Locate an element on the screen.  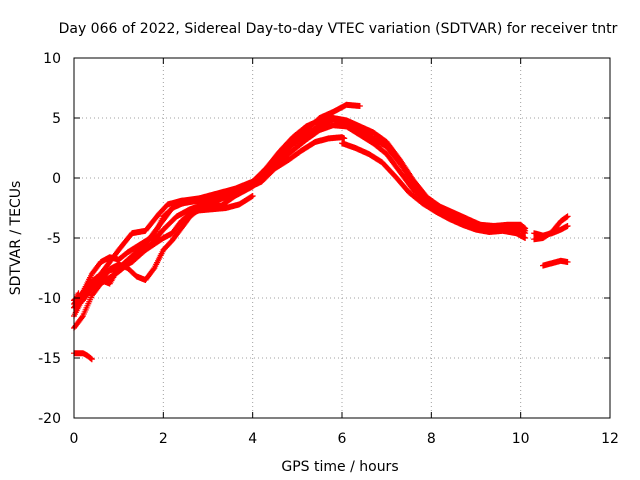
y-tick-label: -15 is located at coordinates (49, 359).